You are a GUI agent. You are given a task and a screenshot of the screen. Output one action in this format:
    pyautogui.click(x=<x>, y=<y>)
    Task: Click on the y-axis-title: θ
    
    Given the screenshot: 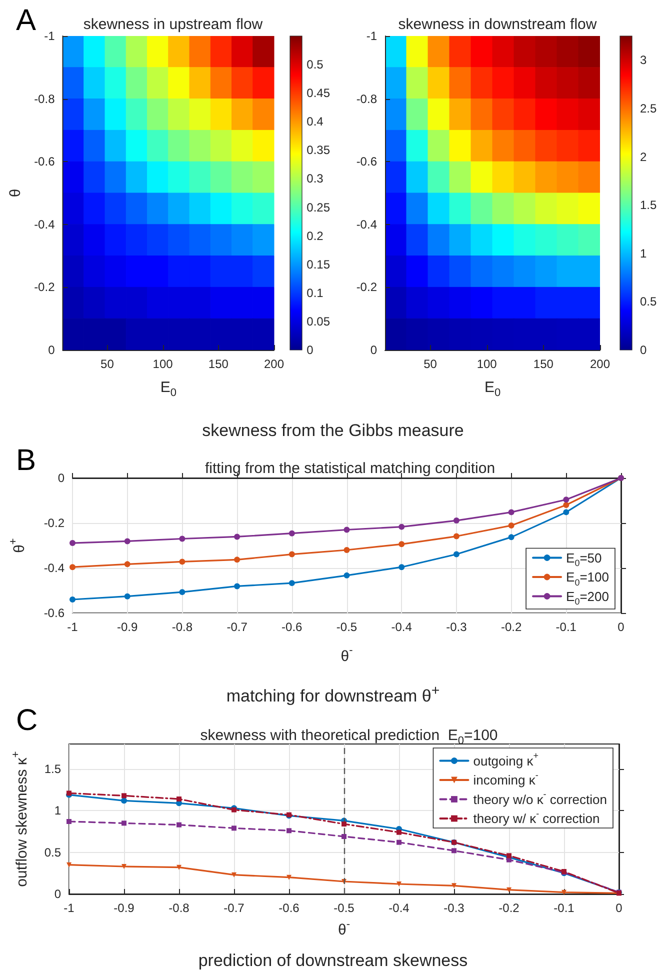 What is the action you would take?
    pyautogui.click(x=15, y=193)
    